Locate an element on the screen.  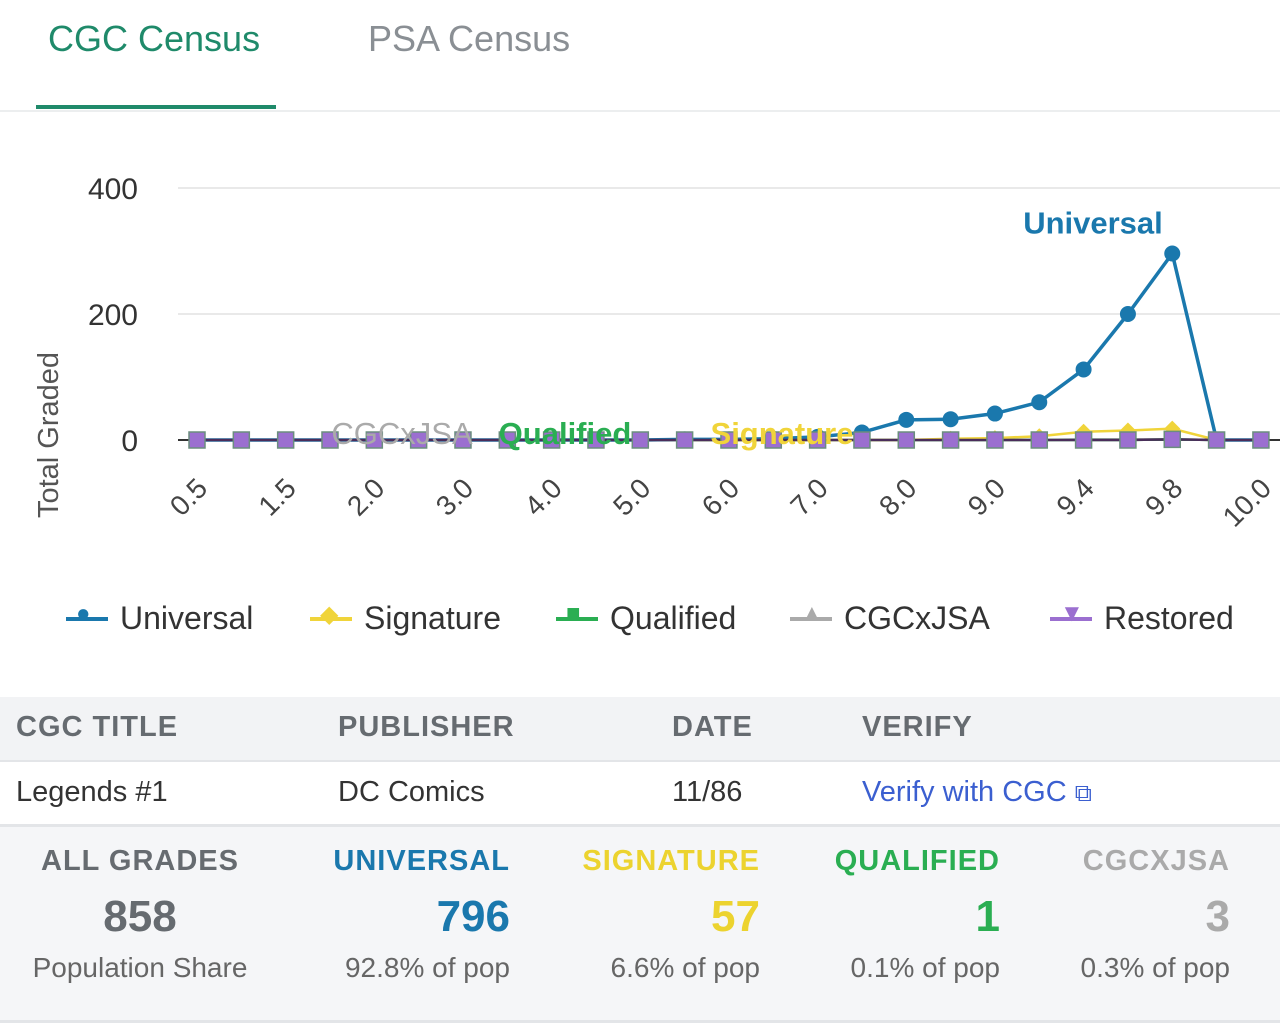
tab-cgc-census: CGC Census is located at coordinates (154, 38).